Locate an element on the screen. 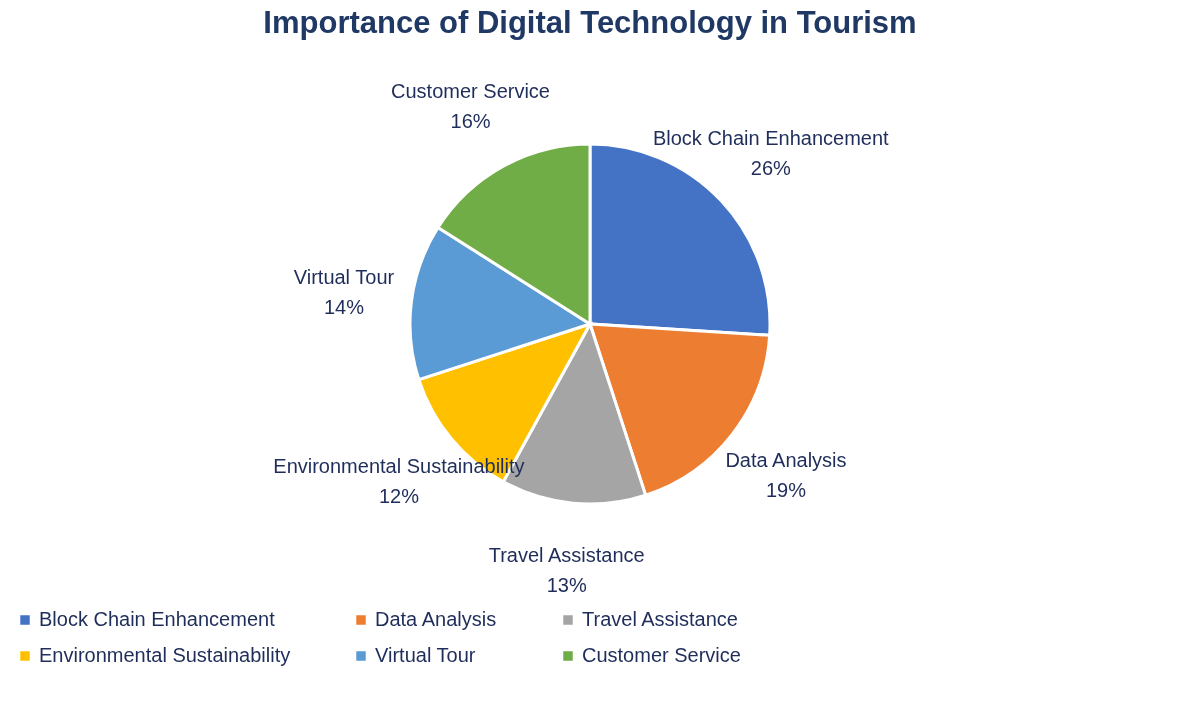 This screenshot has height=711, width=1197. data-label: 13% is located at coordinates (566, 584).